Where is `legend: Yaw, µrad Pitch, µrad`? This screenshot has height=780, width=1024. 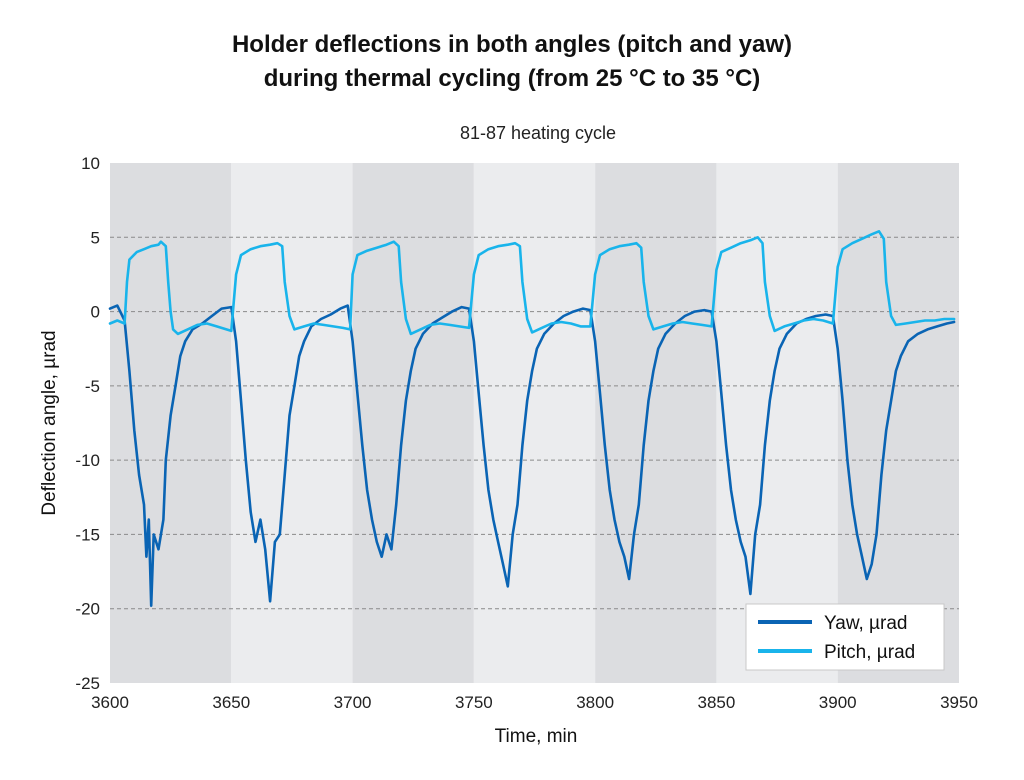
legend: Yaw, µrad Pitch, µrad is located at coordinates (845, 637).